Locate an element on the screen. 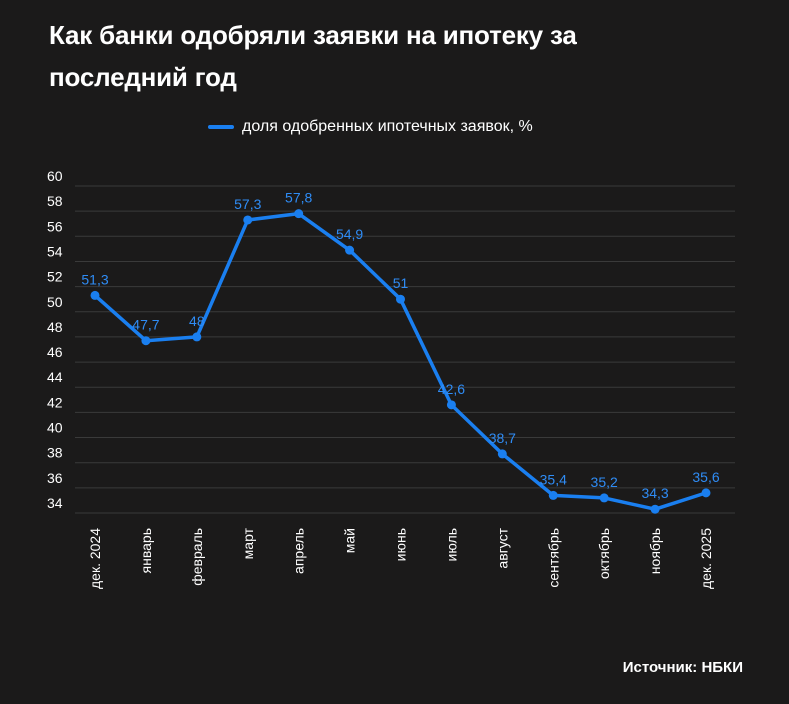 The width and height of the screenshot is (789, 704). y-tick-label: 38 is located at coordinates (55, 453).